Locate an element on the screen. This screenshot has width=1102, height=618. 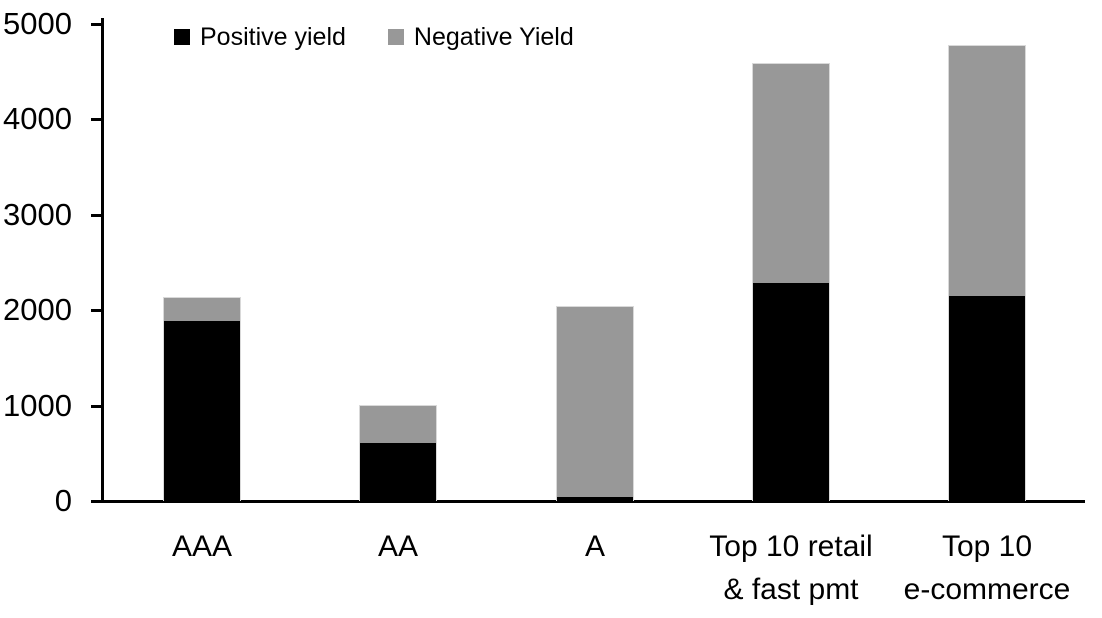
y-tick-label: 4000 is located at coordinates (37, 119).